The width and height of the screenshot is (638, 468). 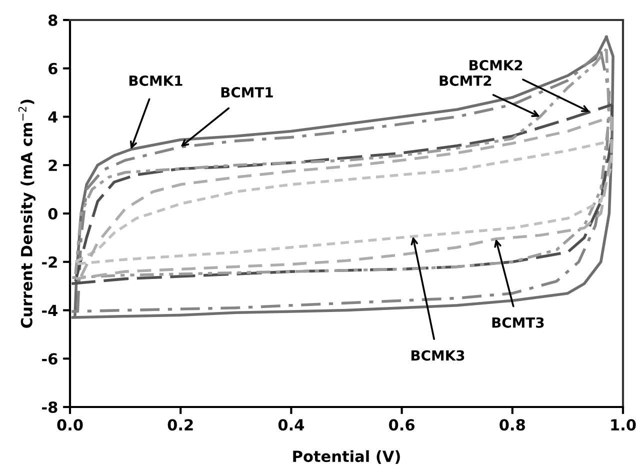 I want to click on annotation: BCMT3, so click(x=518, y=322).